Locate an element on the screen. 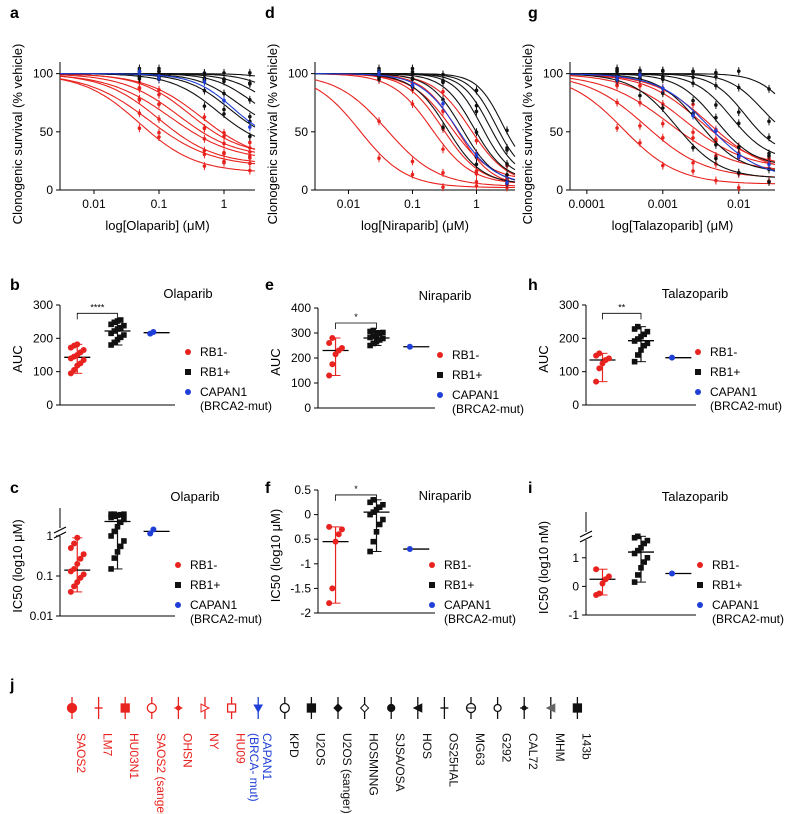 The image size is (788, 814). y-axis-label: Clonogenic survival (% vehicle) is located at coordinates (17, 134).